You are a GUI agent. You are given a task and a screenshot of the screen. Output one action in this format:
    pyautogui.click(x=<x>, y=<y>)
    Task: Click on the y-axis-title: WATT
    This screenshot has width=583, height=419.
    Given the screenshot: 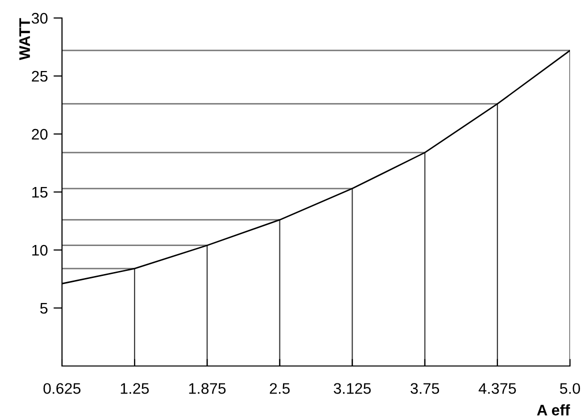 What is the action you would take?
    pyautogui.click(x=24, y=39)
    